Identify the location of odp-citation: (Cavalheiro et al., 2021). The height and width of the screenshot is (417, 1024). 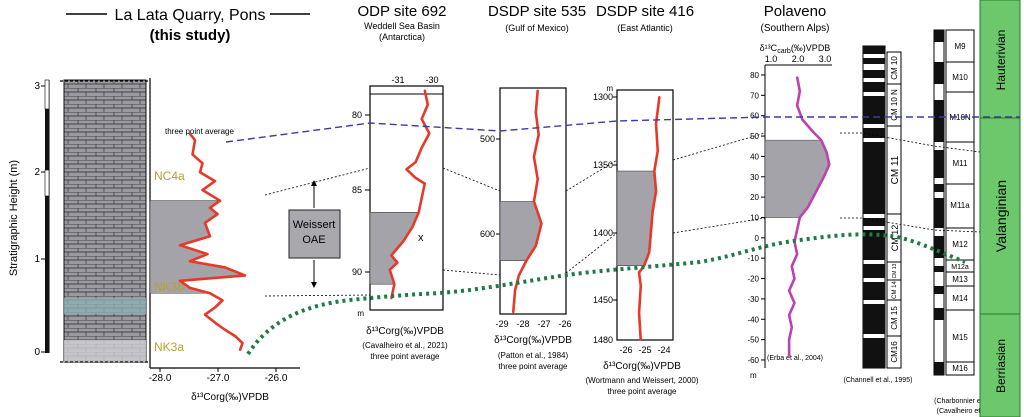
(405, 345).